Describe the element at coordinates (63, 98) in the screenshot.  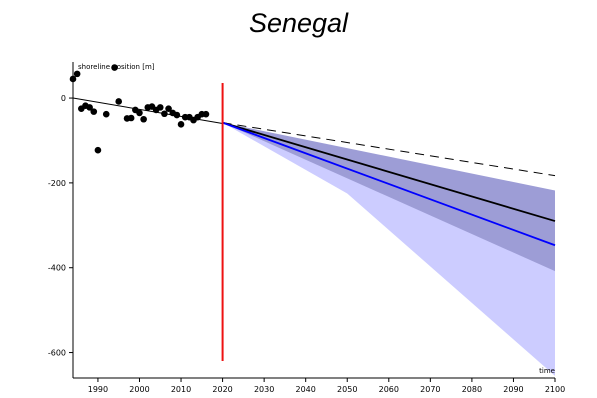
I see `y-tick-label: 0` at that location.